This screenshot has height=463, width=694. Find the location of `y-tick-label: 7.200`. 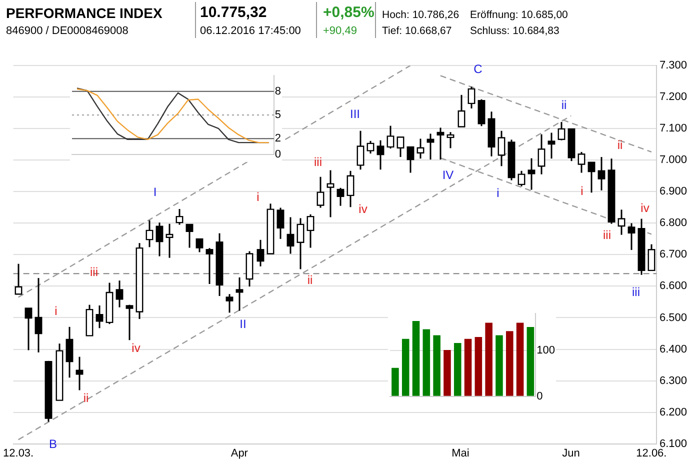

y-tick-label: 7.200 is located at coordinates (673, 97).